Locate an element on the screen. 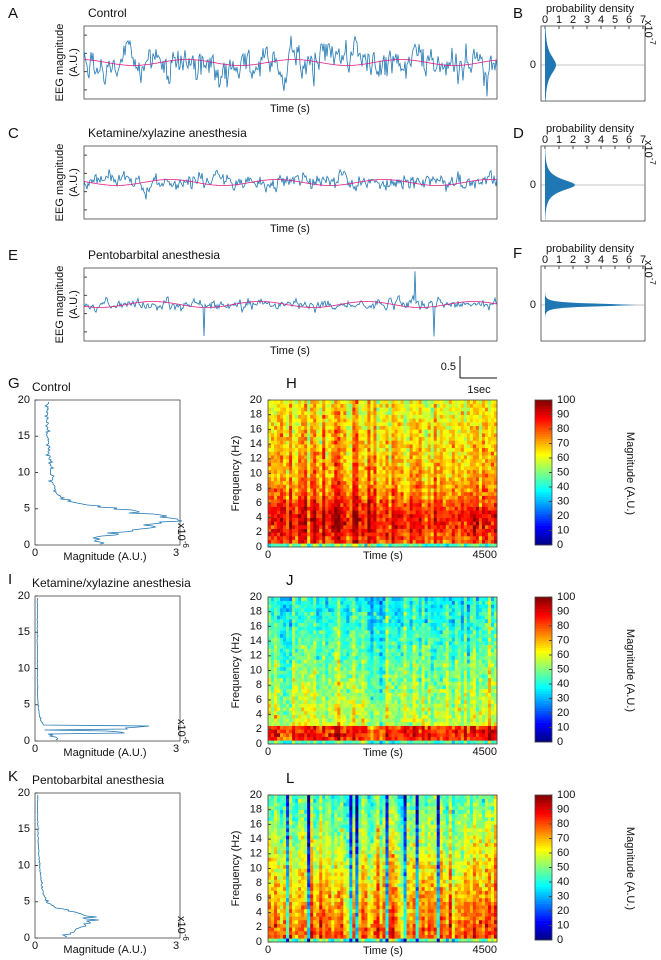  x-tick-label: 5 is located at coordinates (615, 140).